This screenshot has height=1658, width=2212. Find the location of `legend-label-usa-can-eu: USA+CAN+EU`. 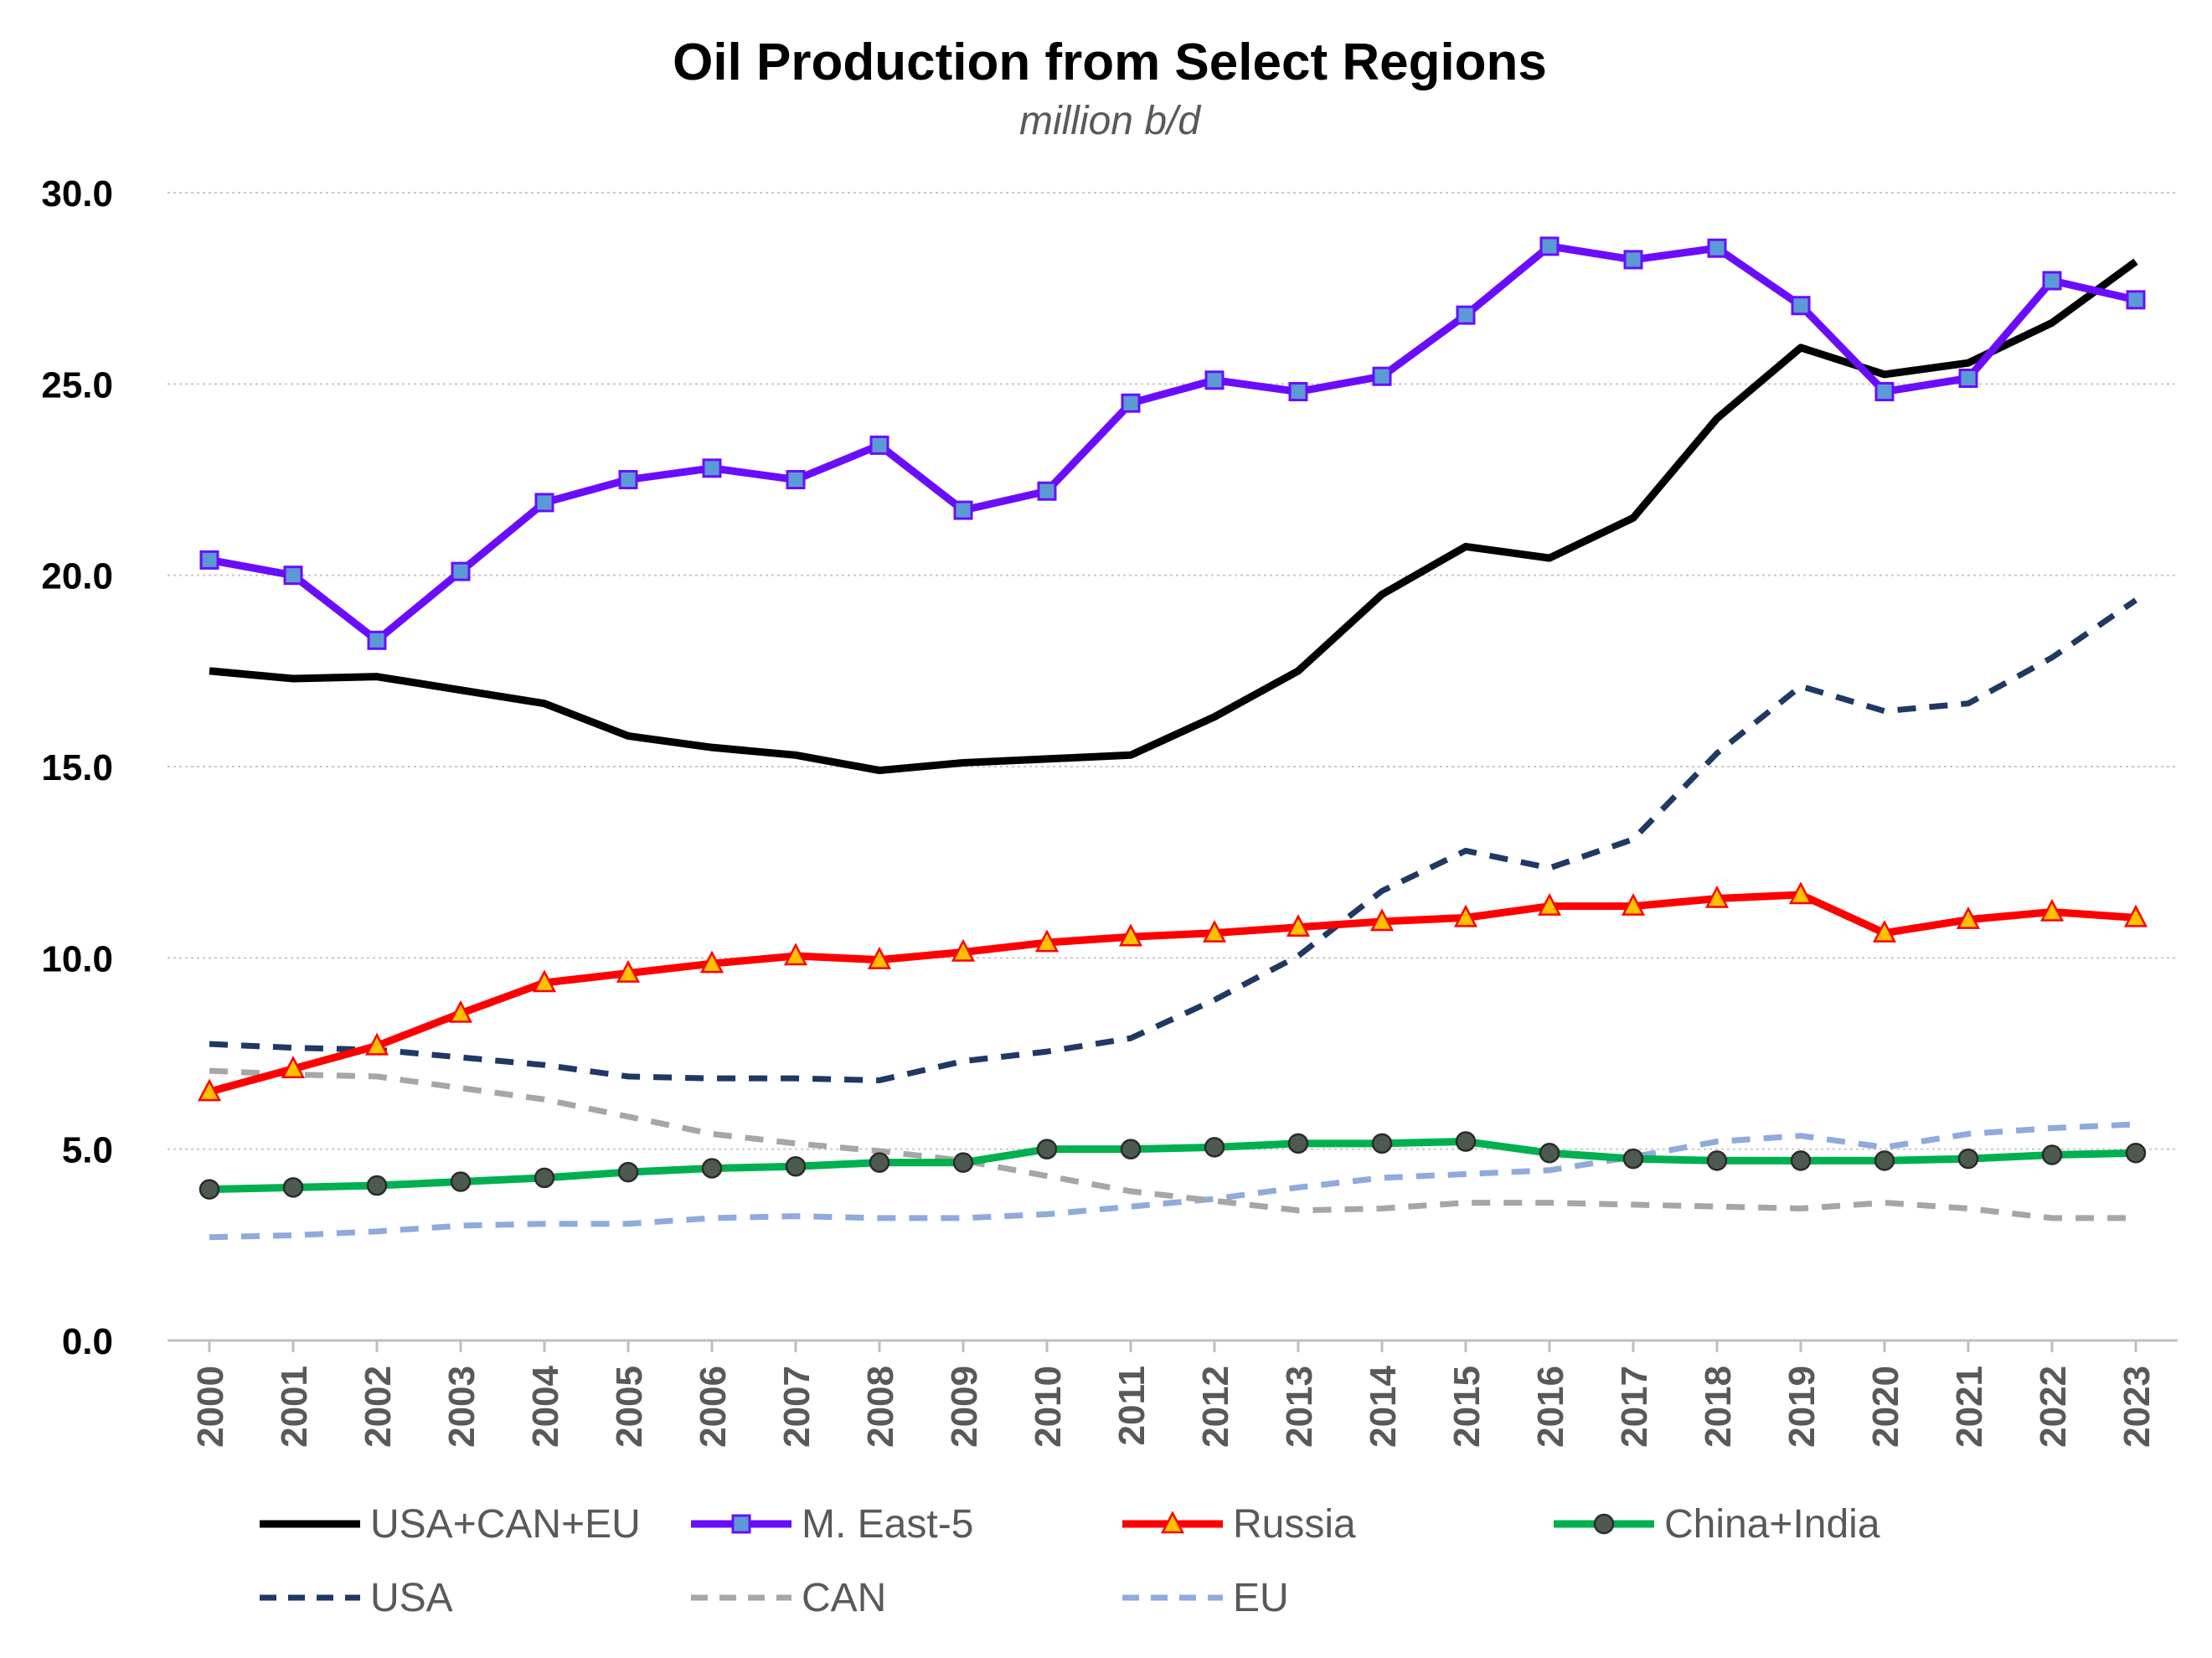

legend-label-usa-can-eu: USA+CAN+EU is located at coordinates (506, 1525).